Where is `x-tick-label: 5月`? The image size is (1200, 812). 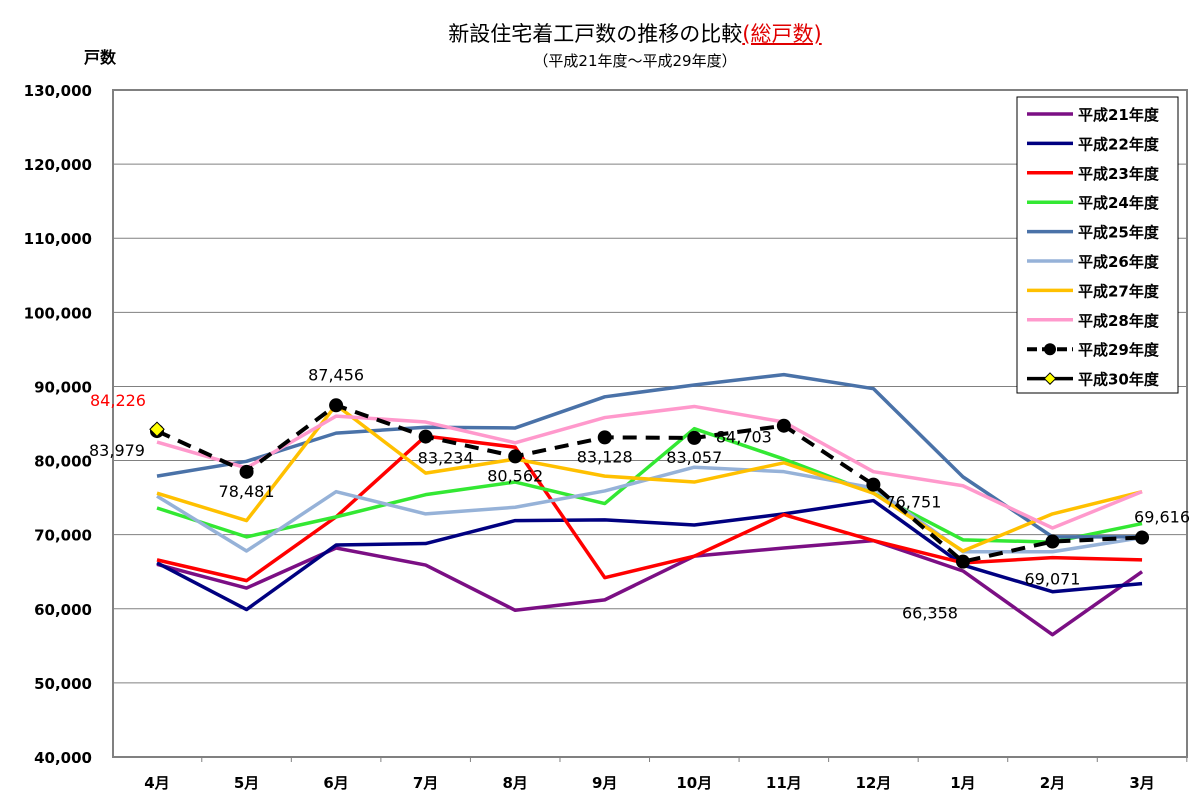 x-tick-label: 5月 is located at coordinates (246, 783).